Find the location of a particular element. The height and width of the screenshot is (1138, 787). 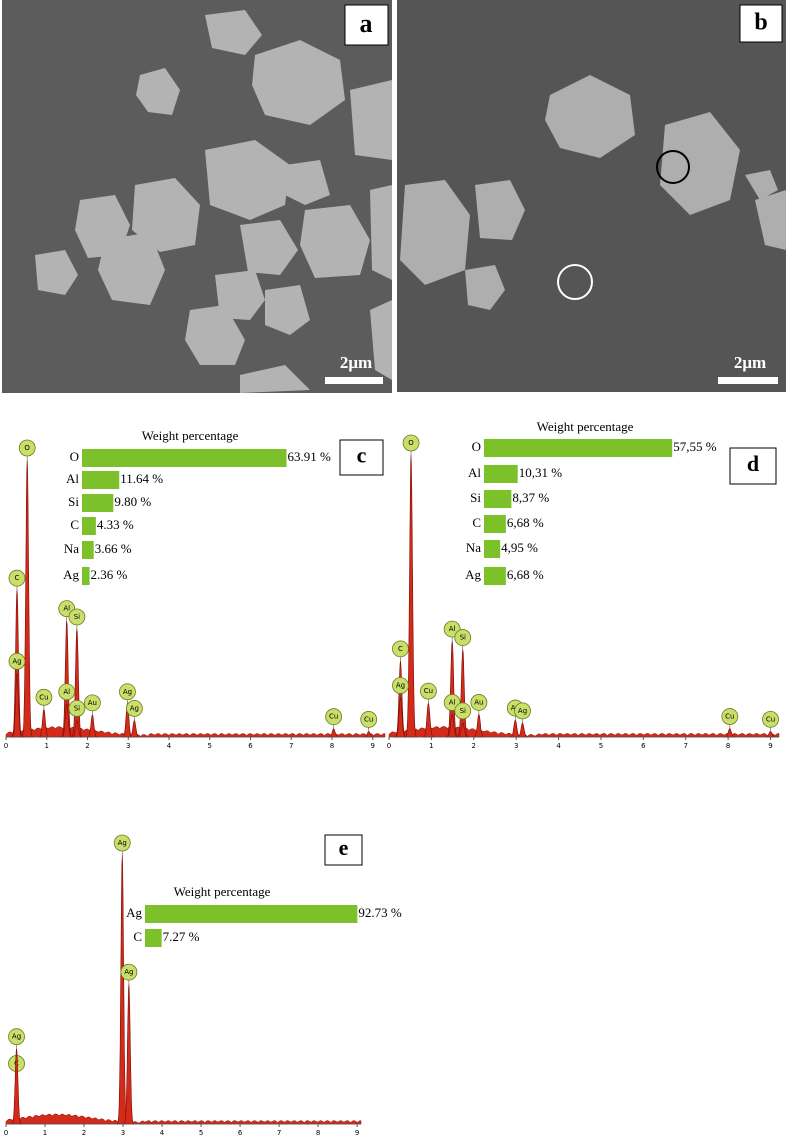

value-label: 11.64 % is located at coordinates (141, 478).